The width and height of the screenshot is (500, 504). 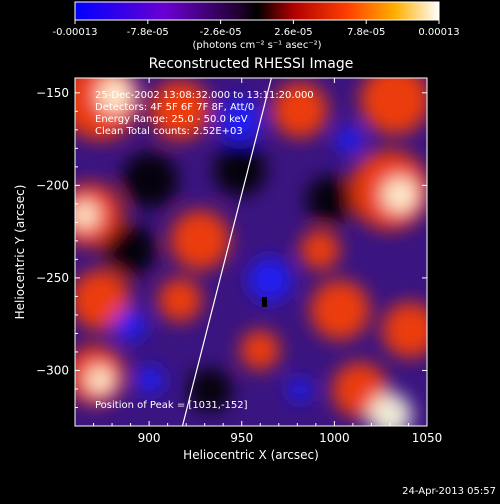 I want to click on footer-date: 24-Apr-2013 05:57, so click(x=449, y=491).